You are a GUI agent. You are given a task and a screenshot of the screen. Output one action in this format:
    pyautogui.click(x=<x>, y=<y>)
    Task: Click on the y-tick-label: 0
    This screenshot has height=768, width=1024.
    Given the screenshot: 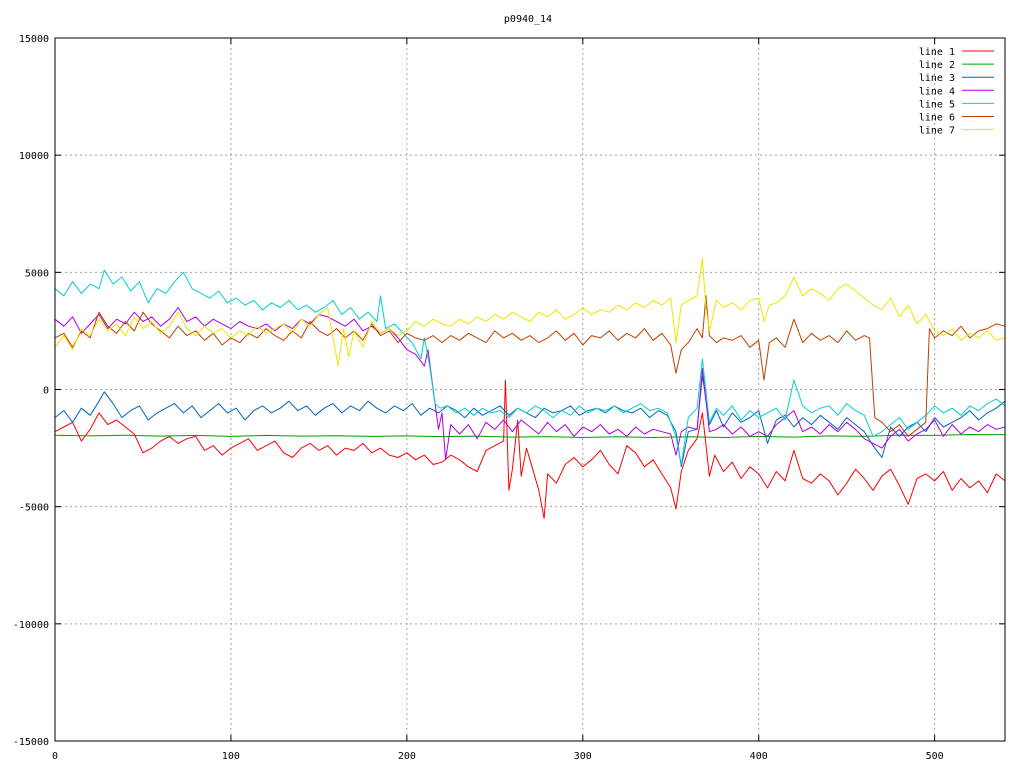 What is the action you would take?
    pyautogui.click(x=46, y=391)
    